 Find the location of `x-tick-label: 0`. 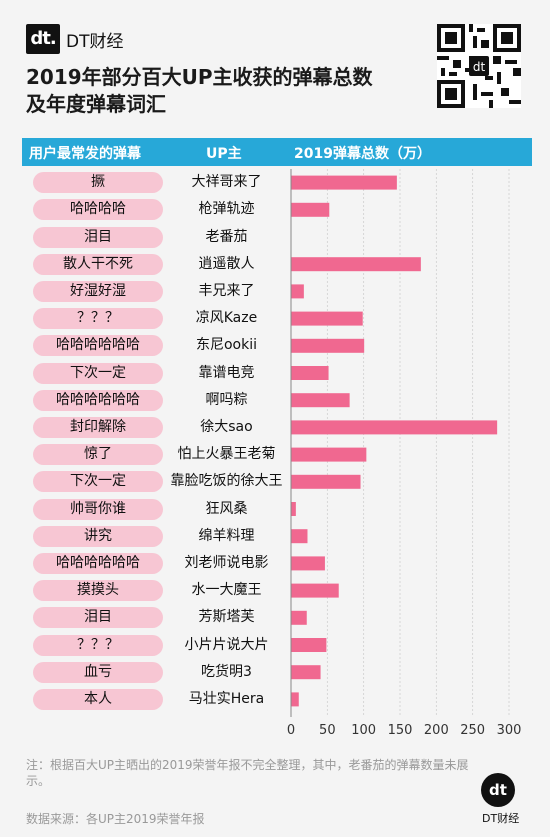

x-tick-label: 0 is located at coordinates (291, 730).